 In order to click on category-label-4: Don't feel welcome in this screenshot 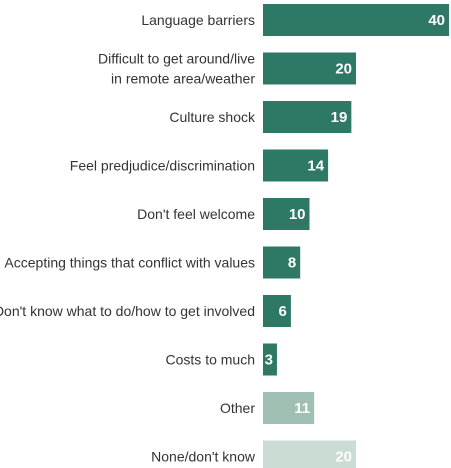, I will do `click(196, 214)`.